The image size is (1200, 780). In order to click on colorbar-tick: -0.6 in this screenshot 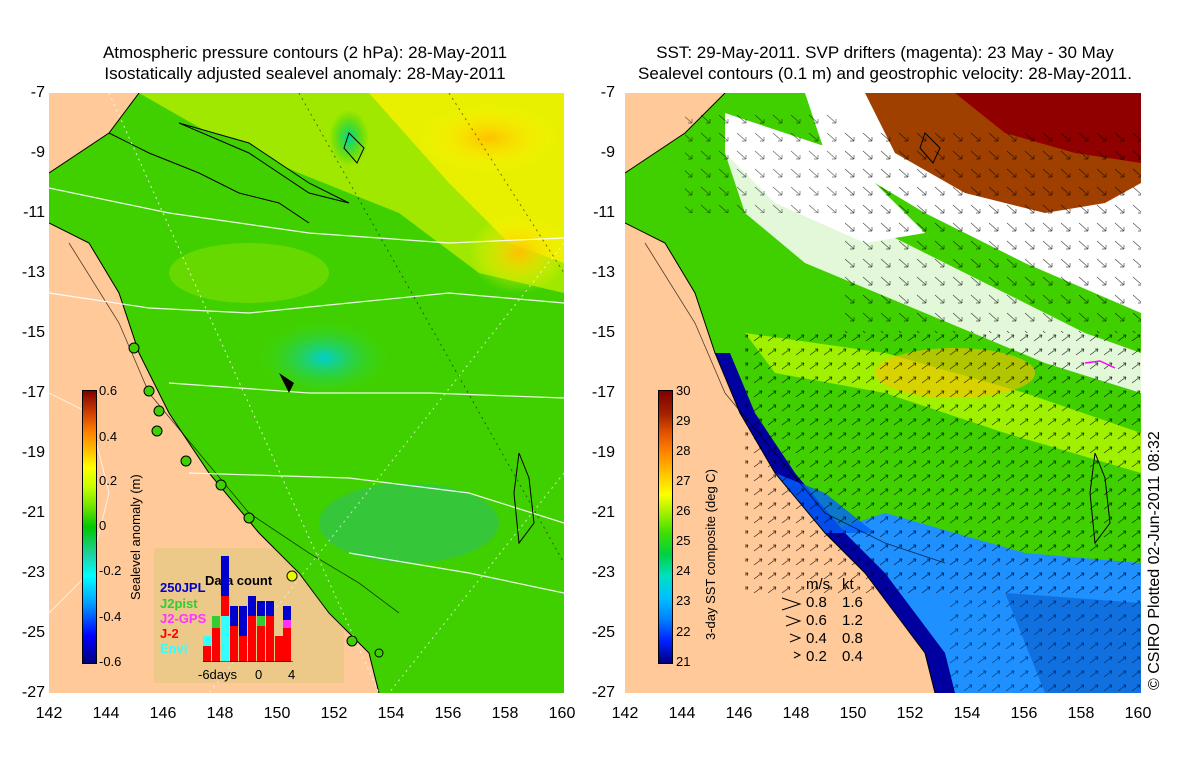, I will do `click(110, 661)`.